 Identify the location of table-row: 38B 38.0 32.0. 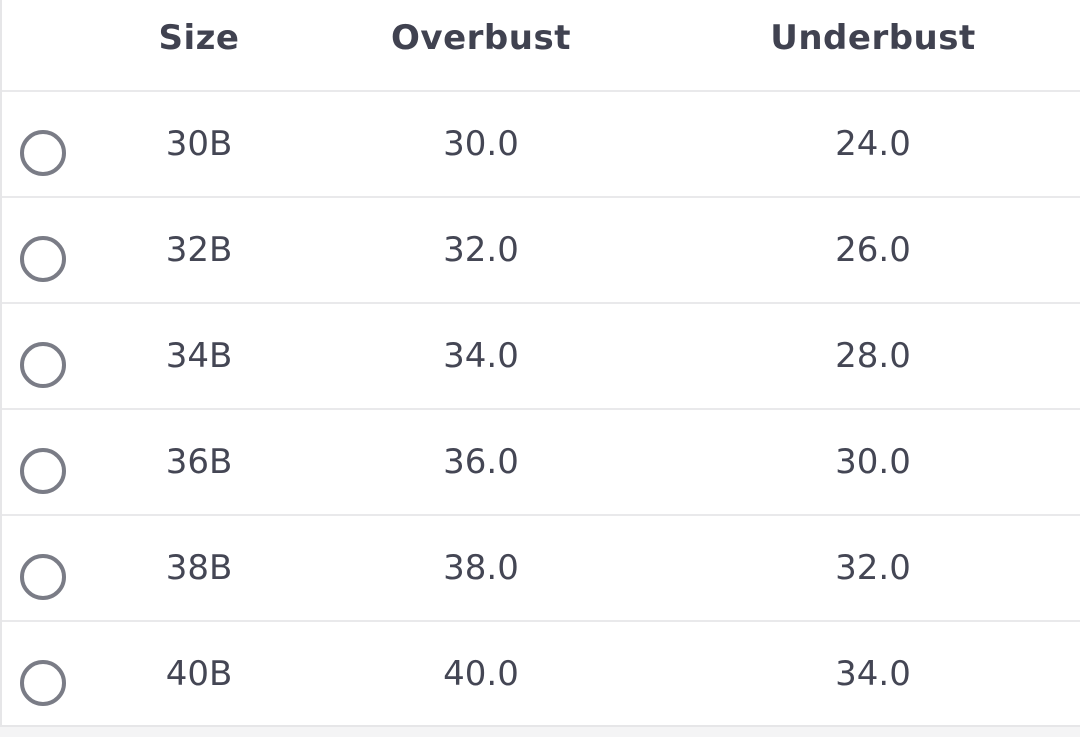
(541, 569).